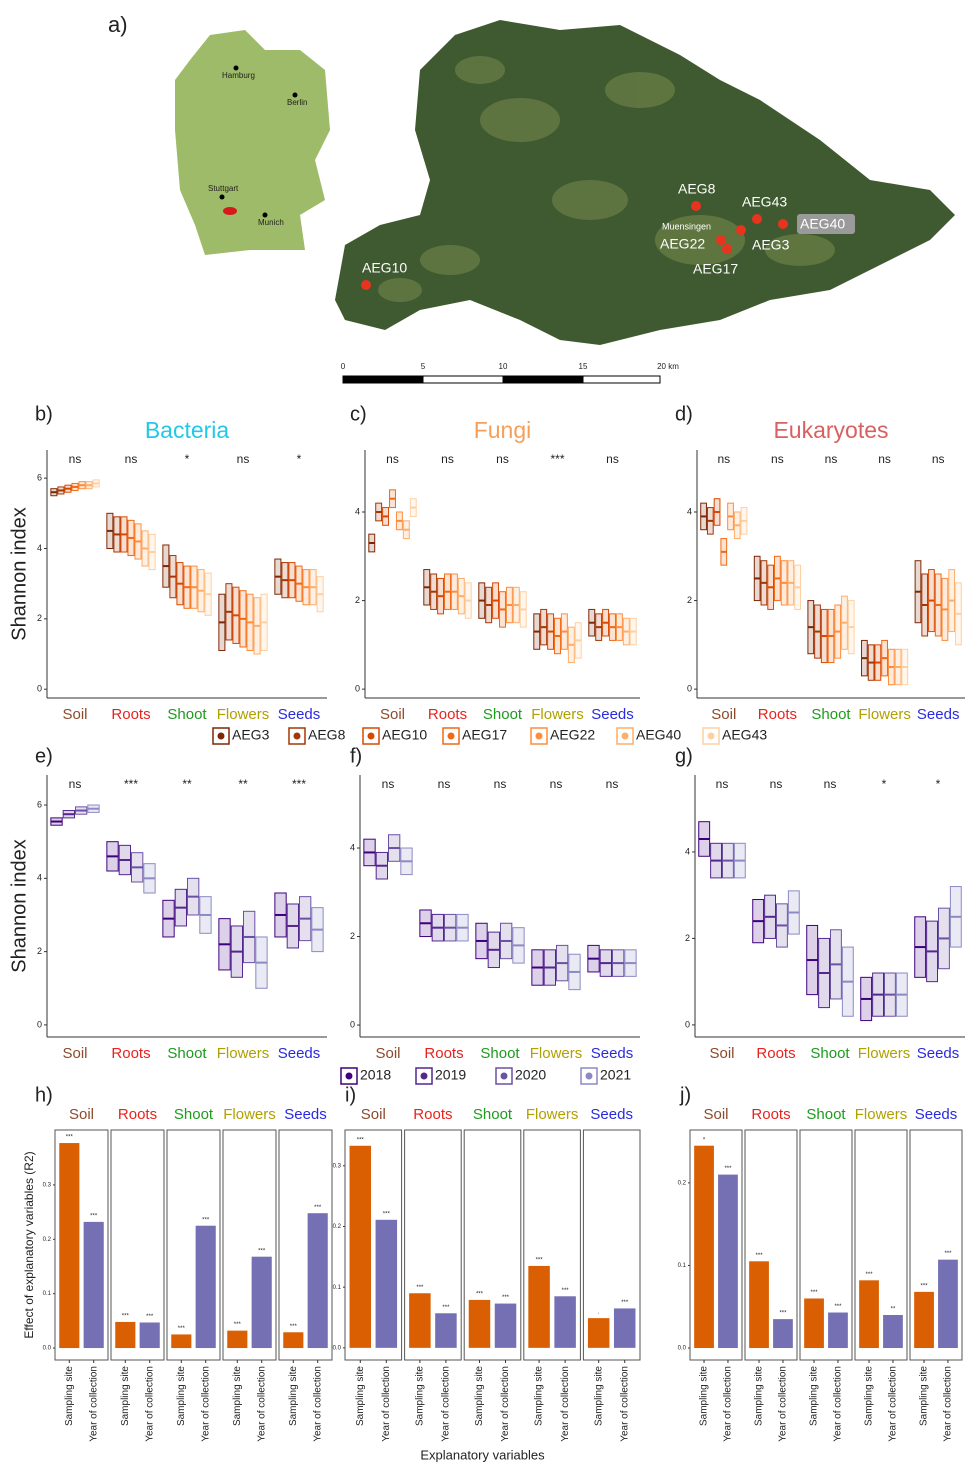 The width and height of the screenshot is (968, 1467). Describe the element at coordinates (249, 1114) in the screenshot. I see `facet-label: Flowers` at that location.